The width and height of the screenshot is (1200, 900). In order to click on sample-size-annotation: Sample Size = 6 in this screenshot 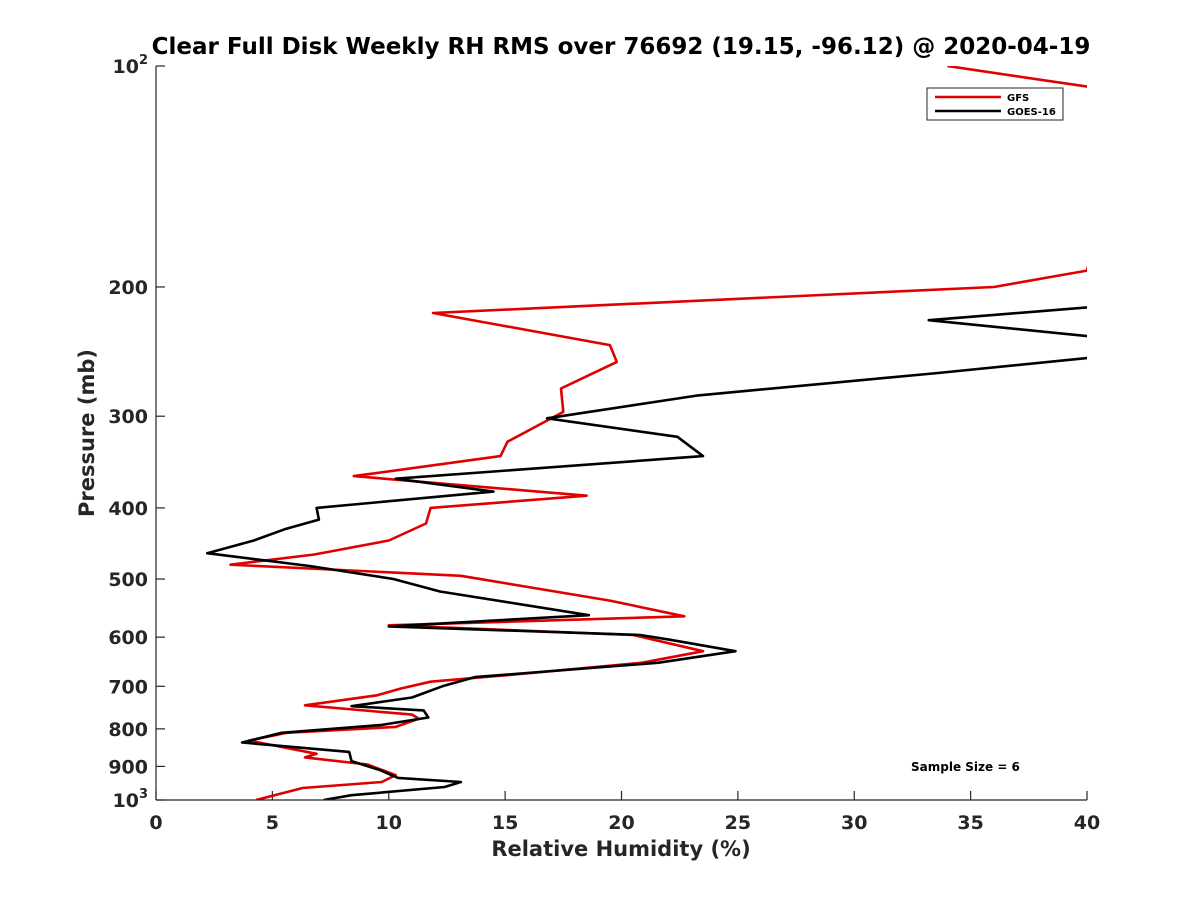, I will do `click(965, 767)`.